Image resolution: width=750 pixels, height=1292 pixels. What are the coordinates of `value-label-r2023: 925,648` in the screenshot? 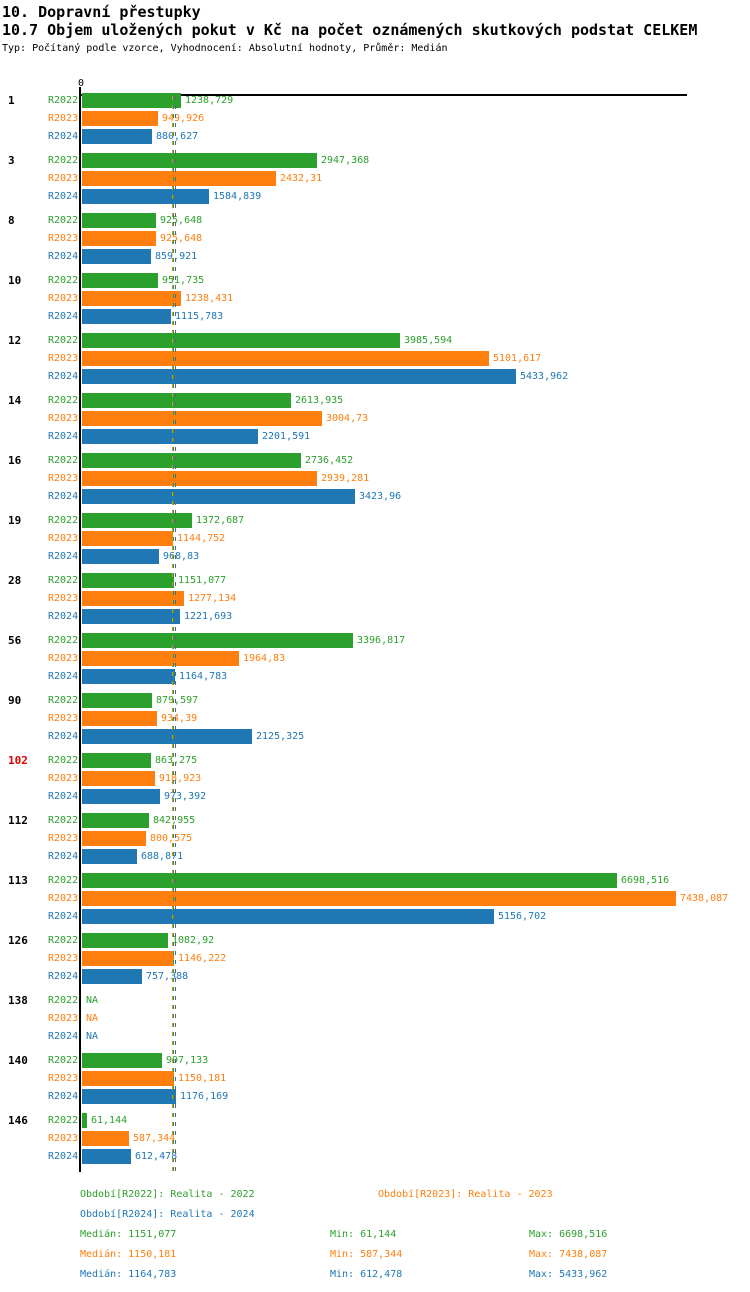 It's located at (181, 238).